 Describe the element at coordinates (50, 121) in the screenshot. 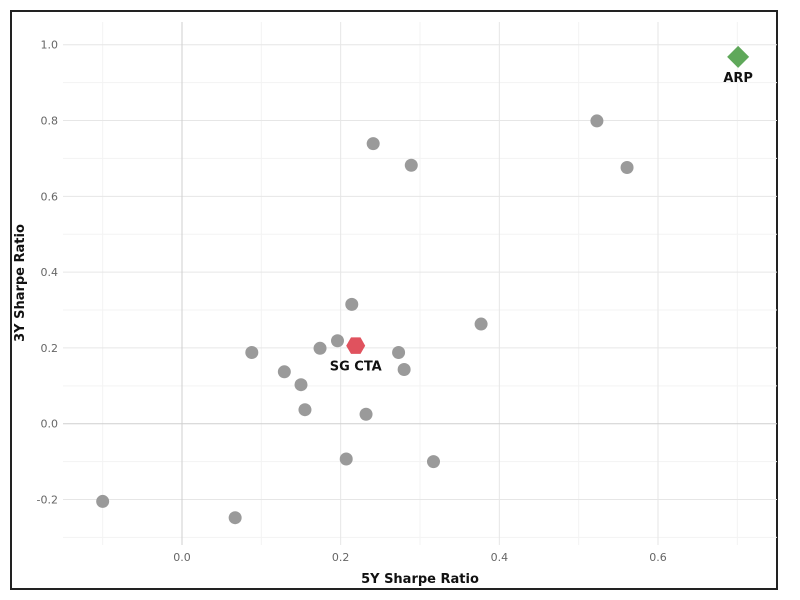

I see `y-tick-label: 0.8` at that location.